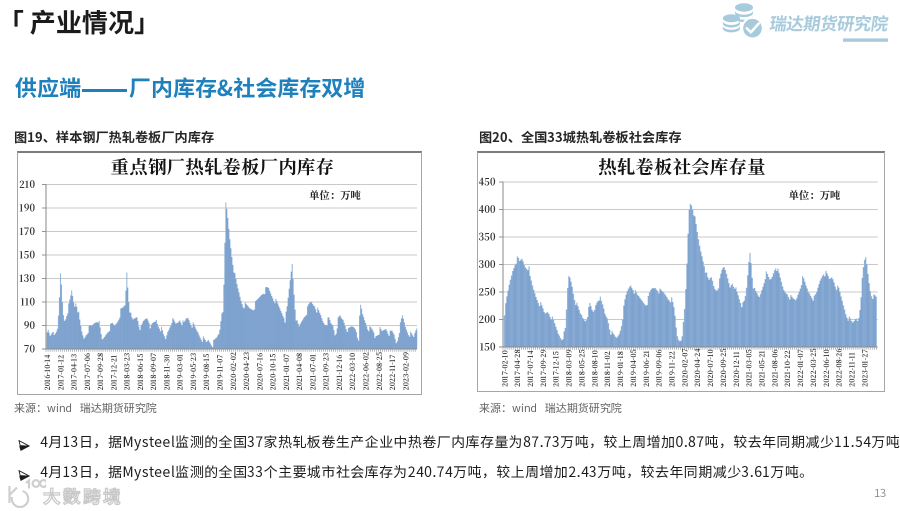 The width and height of the screenshot is (900, 511). I want to click on svg-text: 2019-05-23, so click(194, 372).